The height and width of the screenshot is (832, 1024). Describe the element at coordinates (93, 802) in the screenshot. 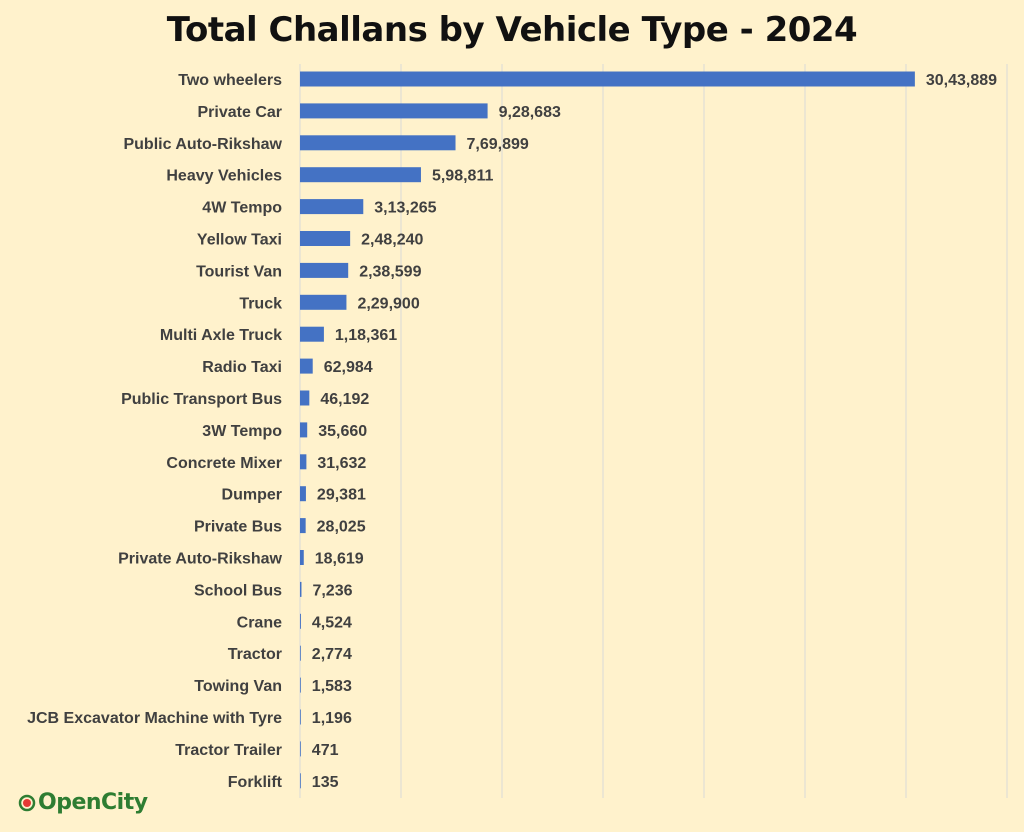

I see `logo-text: OpenCity` at that location.